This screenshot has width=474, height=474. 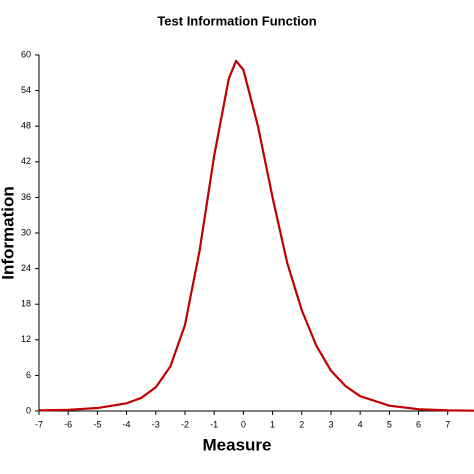 What do you see at coordinates (243, 424) in the screenshot?
I see `x-tick-label: 0` at bounding box center [243, 424].